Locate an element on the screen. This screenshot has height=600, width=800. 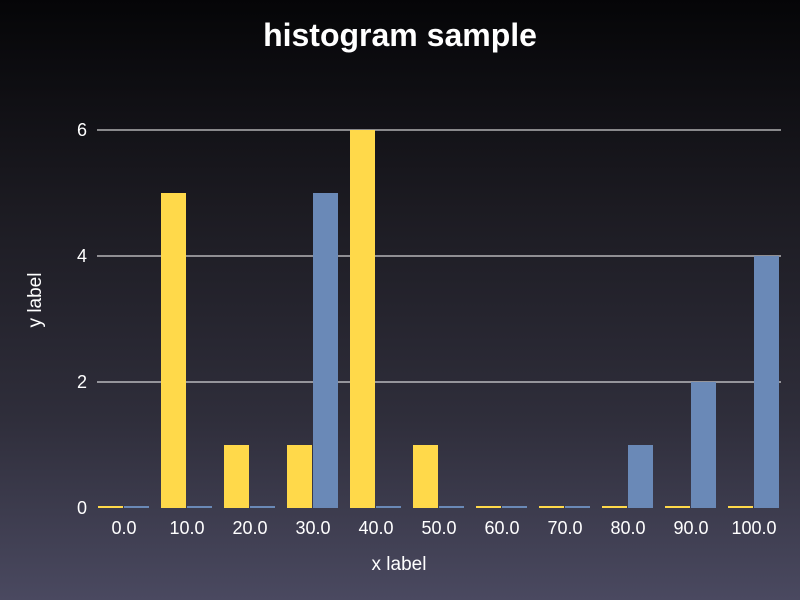
bar-series-1-80.0 is located at coordinates (614, 507).